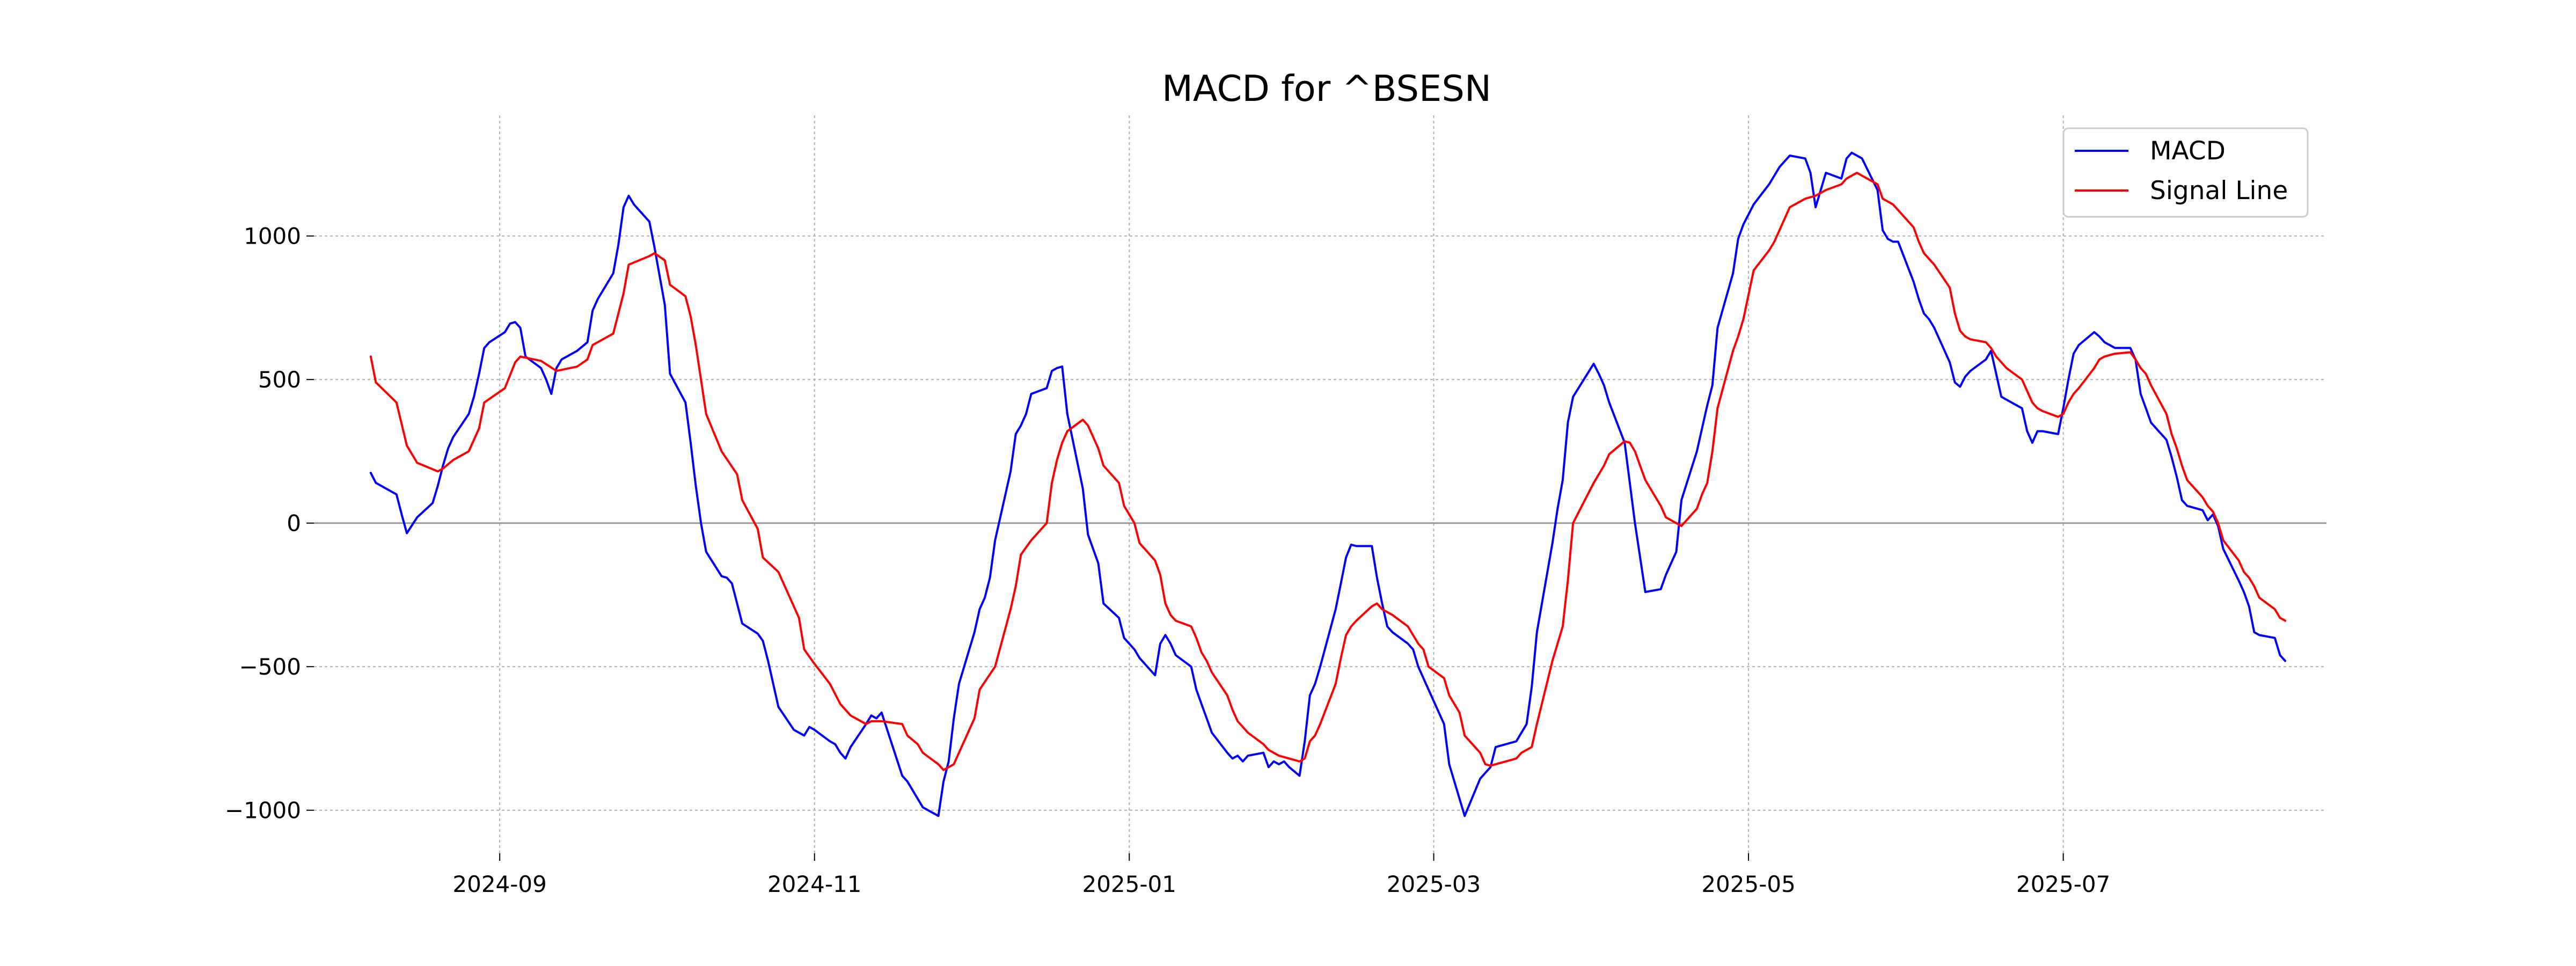 The image size is (2576, 966). I want to click on x-tick-label: 2025-05, so click(1748, 884).